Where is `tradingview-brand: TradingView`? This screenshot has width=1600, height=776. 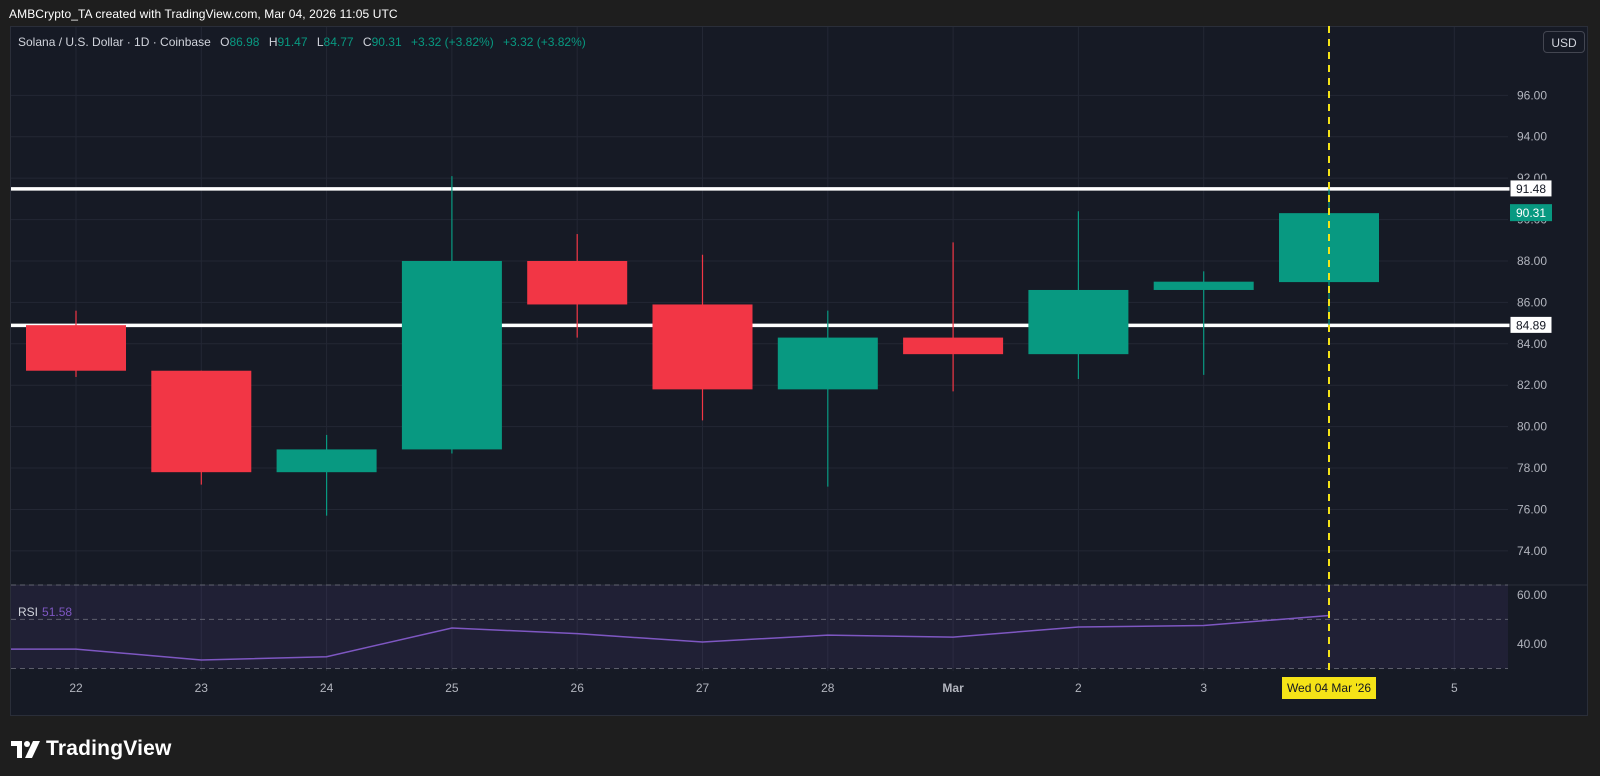 tradingview-brand: TradingView is located at coordinates (91, 749).